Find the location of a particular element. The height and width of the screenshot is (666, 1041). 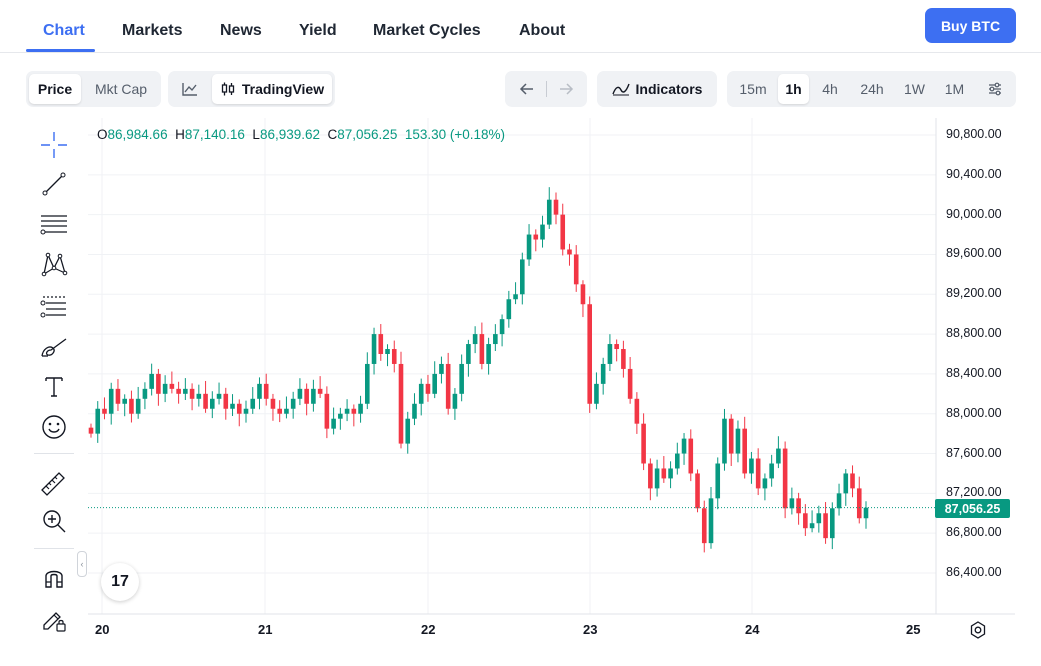

pattern-icon is located at coordinates (54, 264).